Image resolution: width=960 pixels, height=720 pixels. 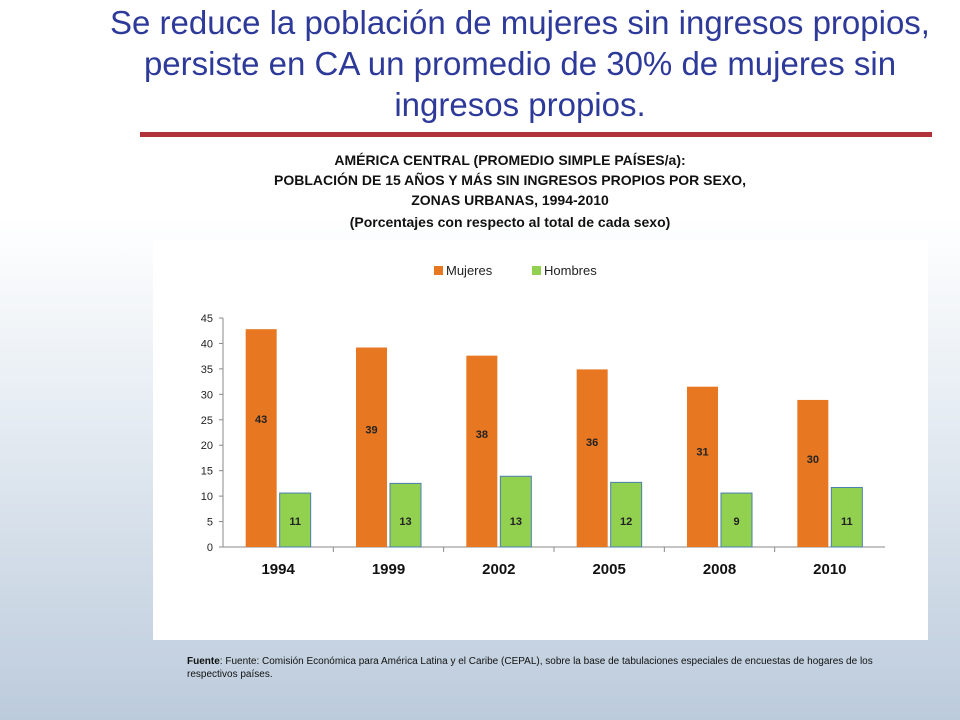 What do you see at coordinates (592, 443) in the screenshot?
I see `data-label-mujeres-2005: 36` at bounding box center [592, 443].